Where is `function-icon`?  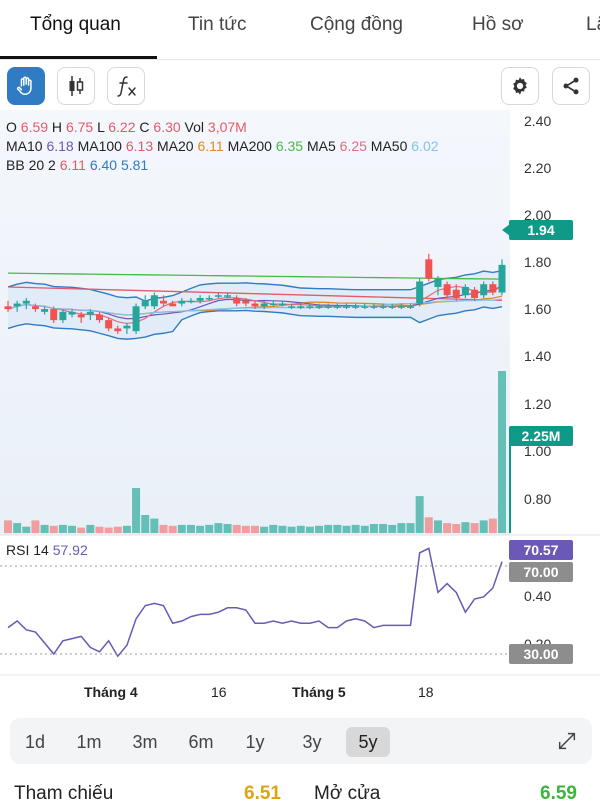 function-icon is located at coordinates (126, 86).